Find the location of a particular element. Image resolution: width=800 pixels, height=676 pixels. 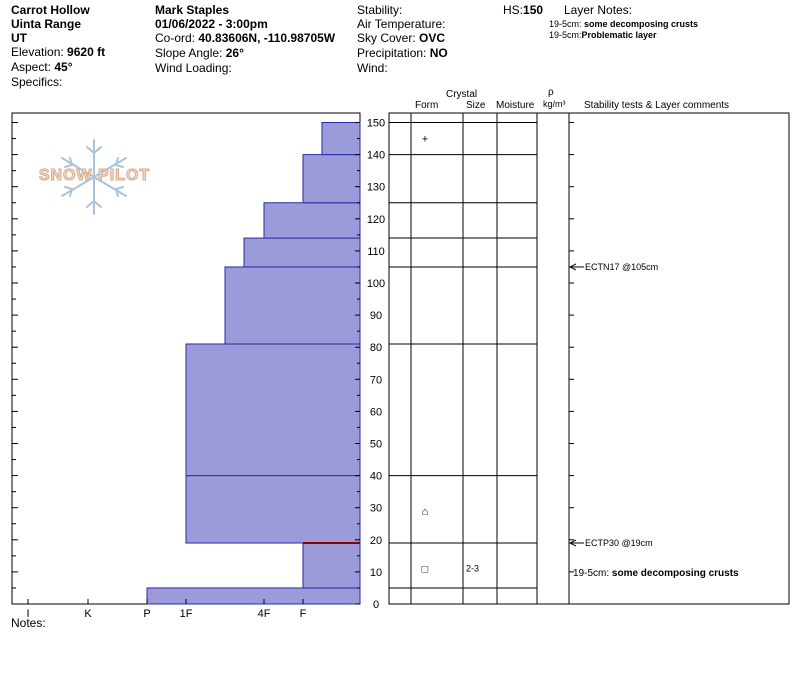

hardness-tick-label: F is located at coordinates (303, 614).